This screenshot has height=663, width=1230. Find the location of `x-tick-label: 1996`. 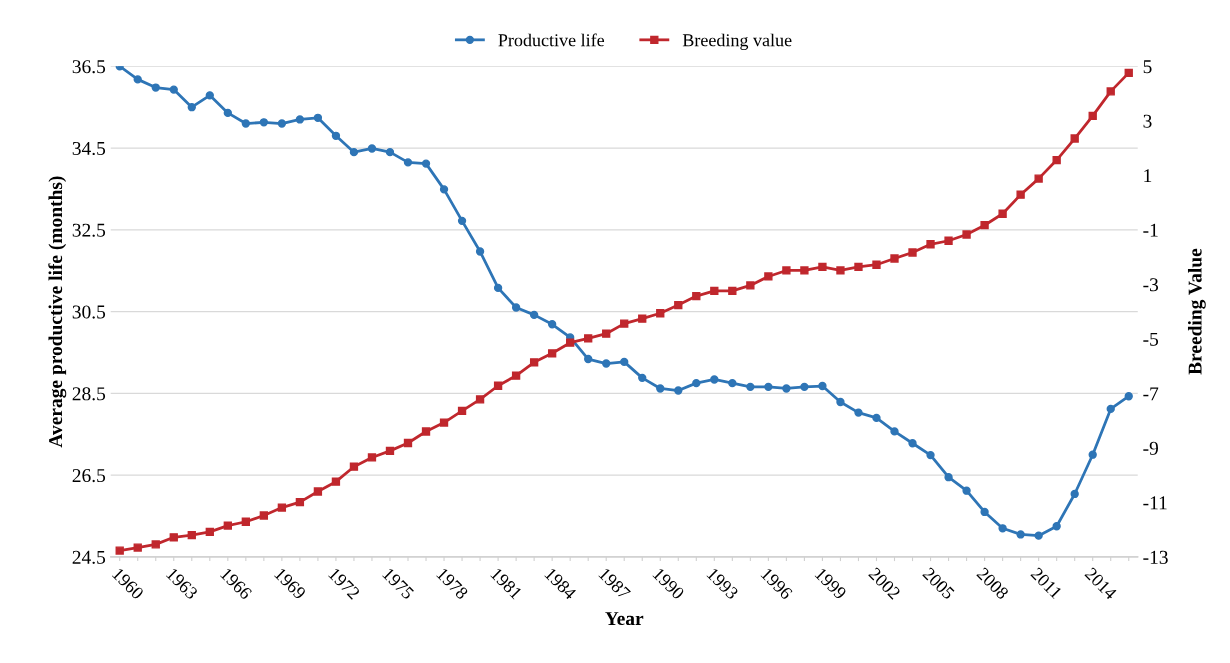

x-tick-label: 1996 is located at coordinates (777, 584).